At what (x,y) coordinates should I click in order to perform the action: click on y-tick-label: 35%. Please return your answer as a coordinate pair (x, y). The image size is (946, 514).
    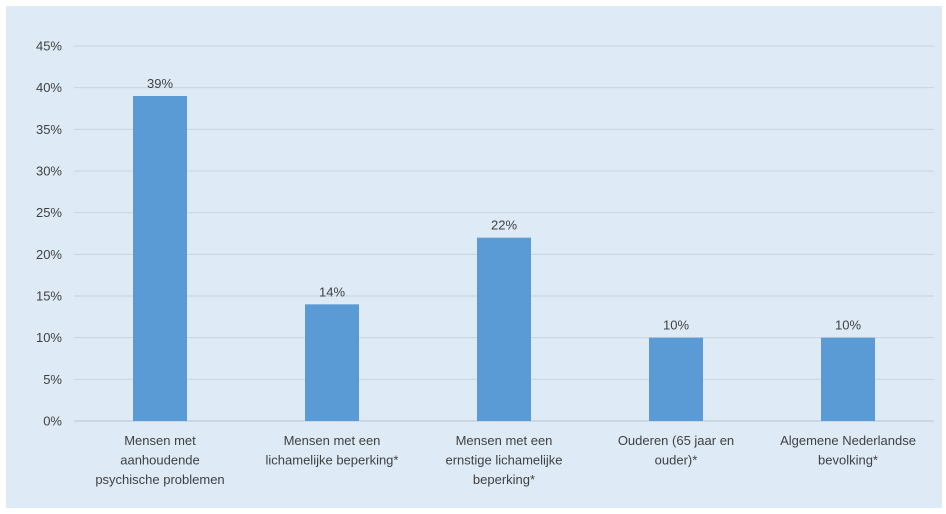
    Looking at the image, I should click on (49, 129).